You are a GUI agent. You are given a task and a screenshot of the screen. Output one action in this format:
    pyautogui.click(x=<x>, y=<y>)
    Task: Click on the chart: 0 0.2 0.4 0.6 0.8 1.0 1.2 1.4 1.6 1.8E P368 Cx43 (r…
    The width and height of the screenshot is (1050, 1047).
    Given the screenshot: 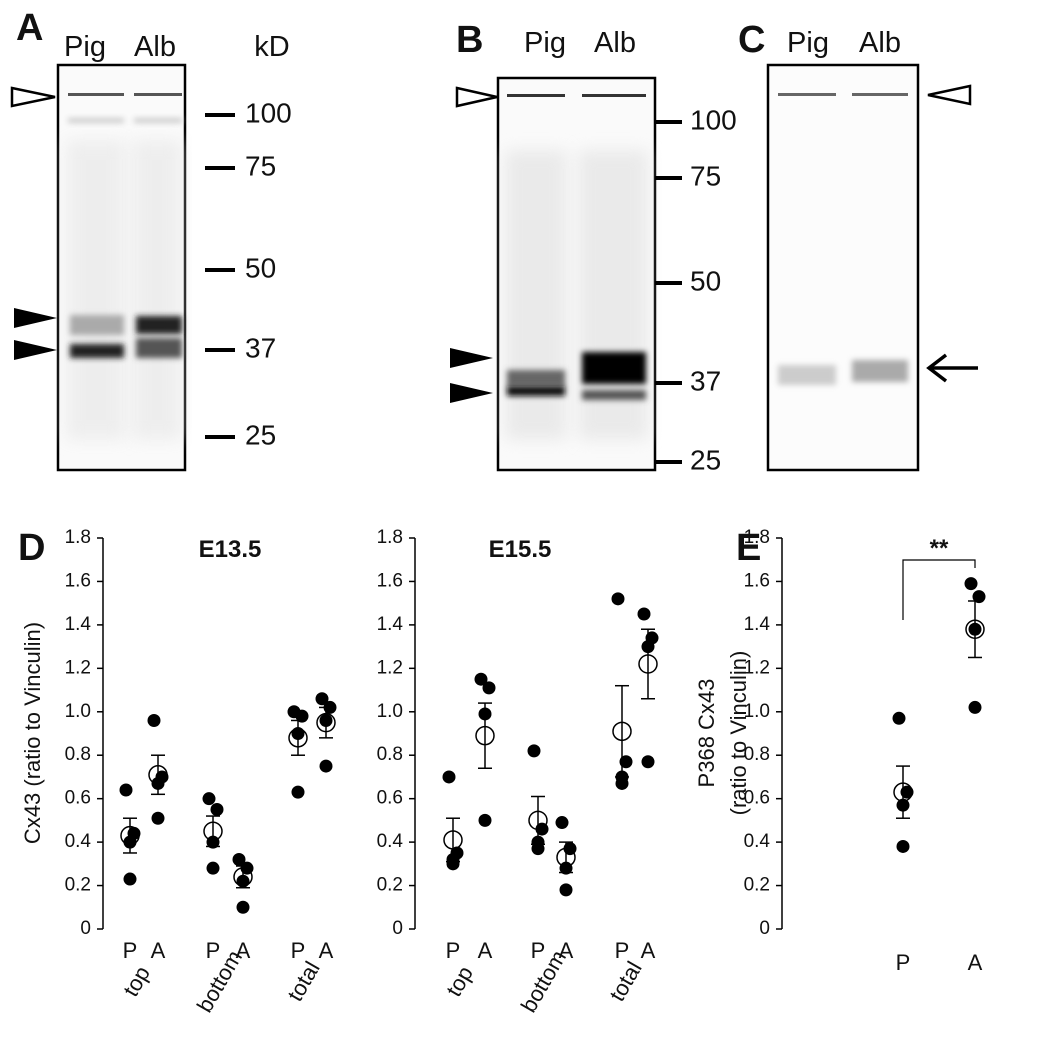 What is the action you would take?
    pyautogui.click(x=840, y=751)
    